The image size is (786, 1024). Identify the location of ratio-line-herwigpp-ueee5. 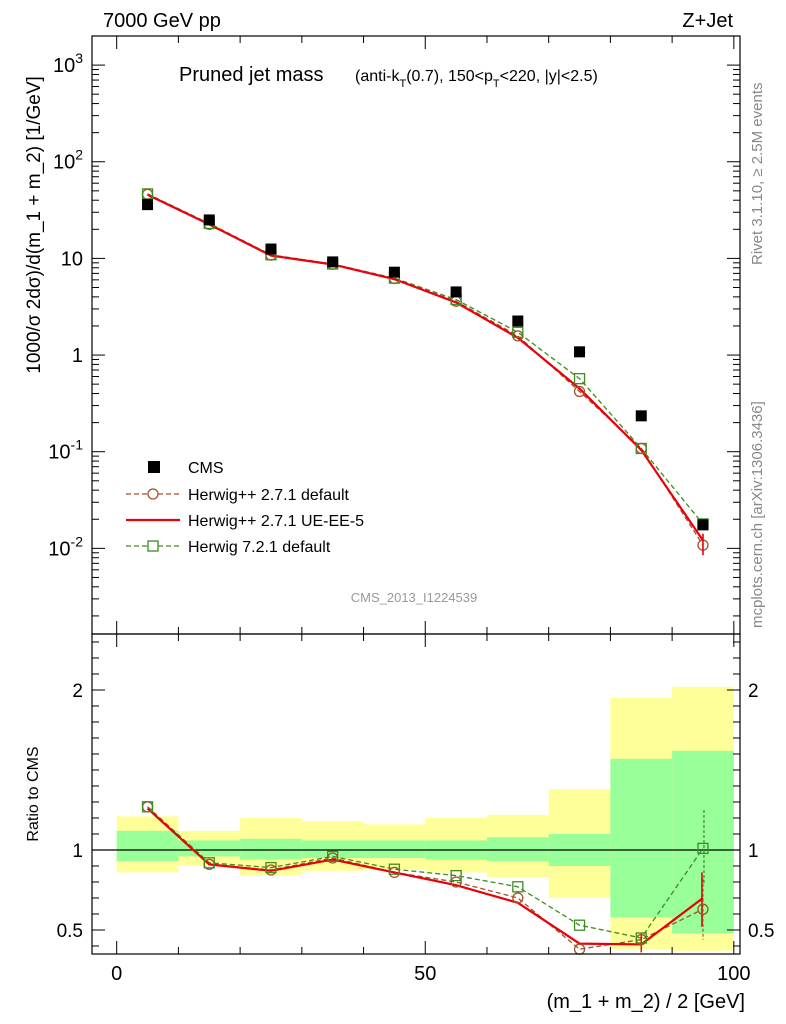
(425, 876).